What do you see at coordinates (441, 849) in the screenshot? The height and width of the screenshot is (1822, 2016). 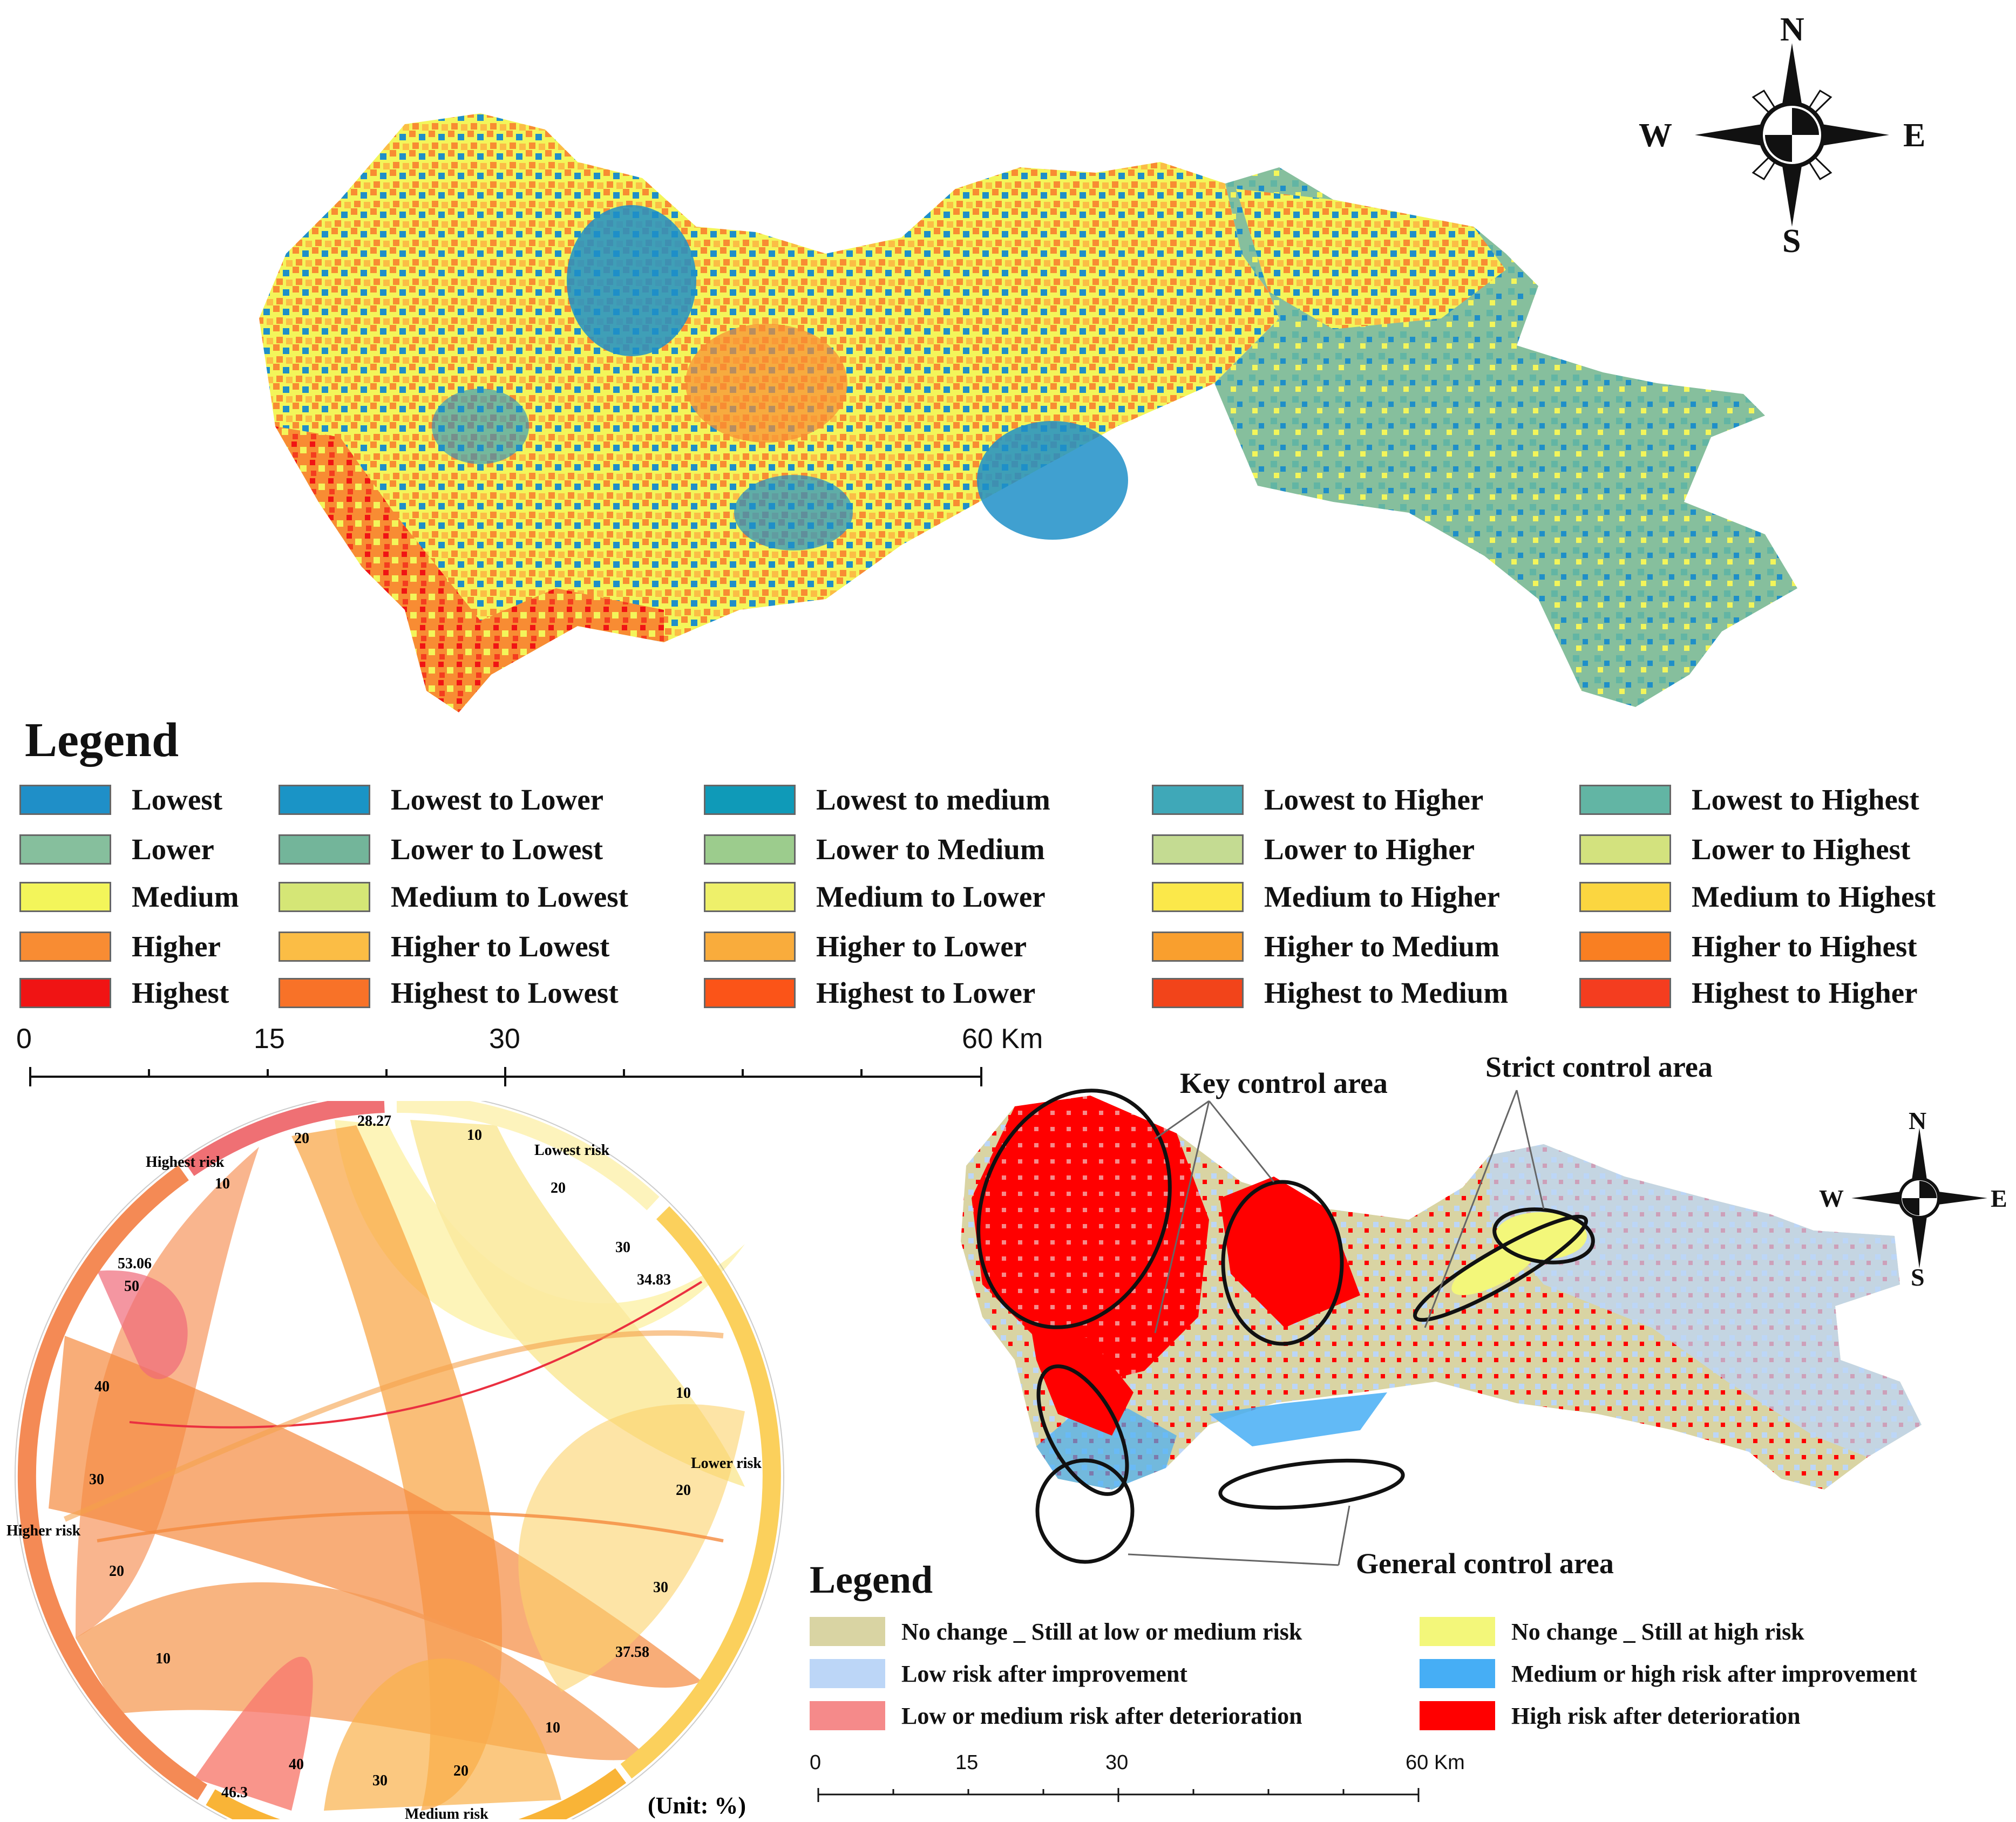 I see `legend1-item: Lower to Lowest` at bounding box center [441, 849].